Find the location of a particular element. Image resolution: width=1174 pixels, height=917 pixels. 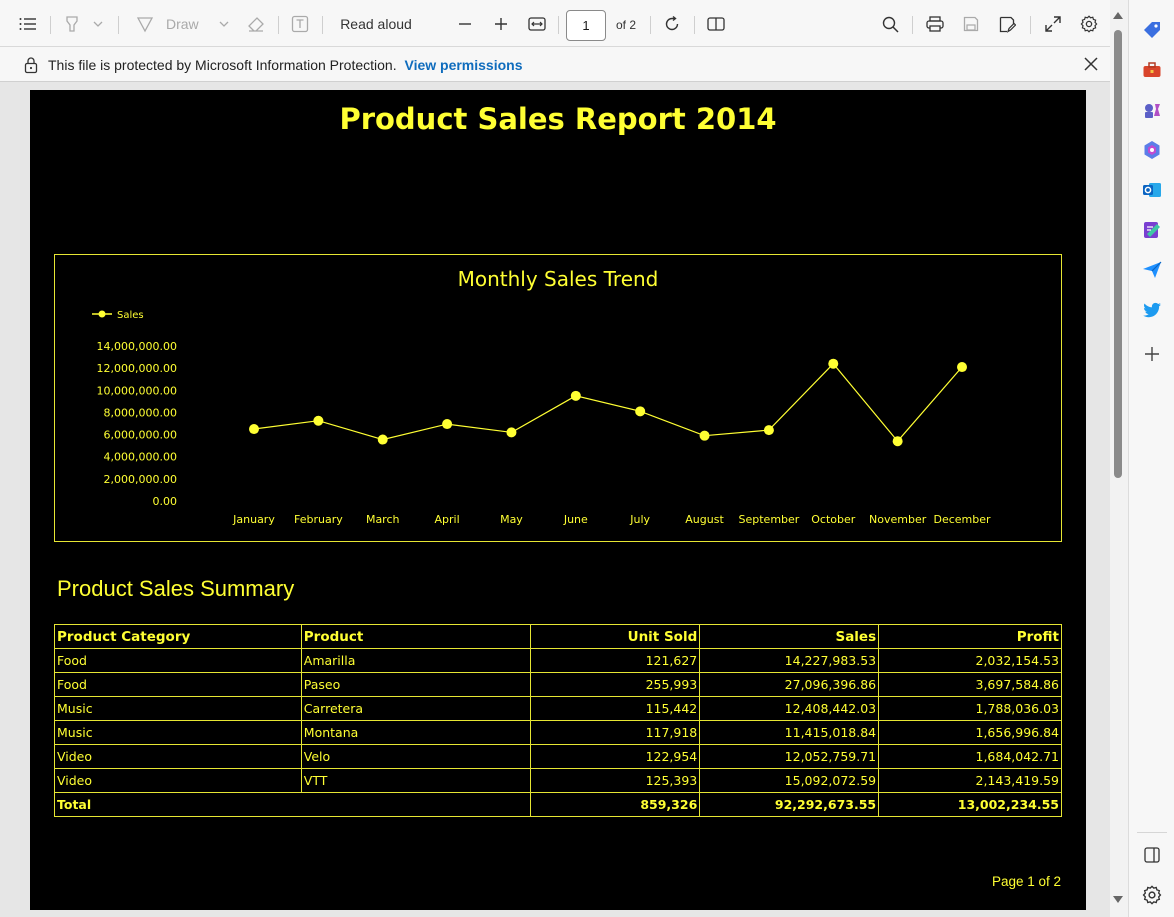

page-view-icon is located at coordinates (716, 24).